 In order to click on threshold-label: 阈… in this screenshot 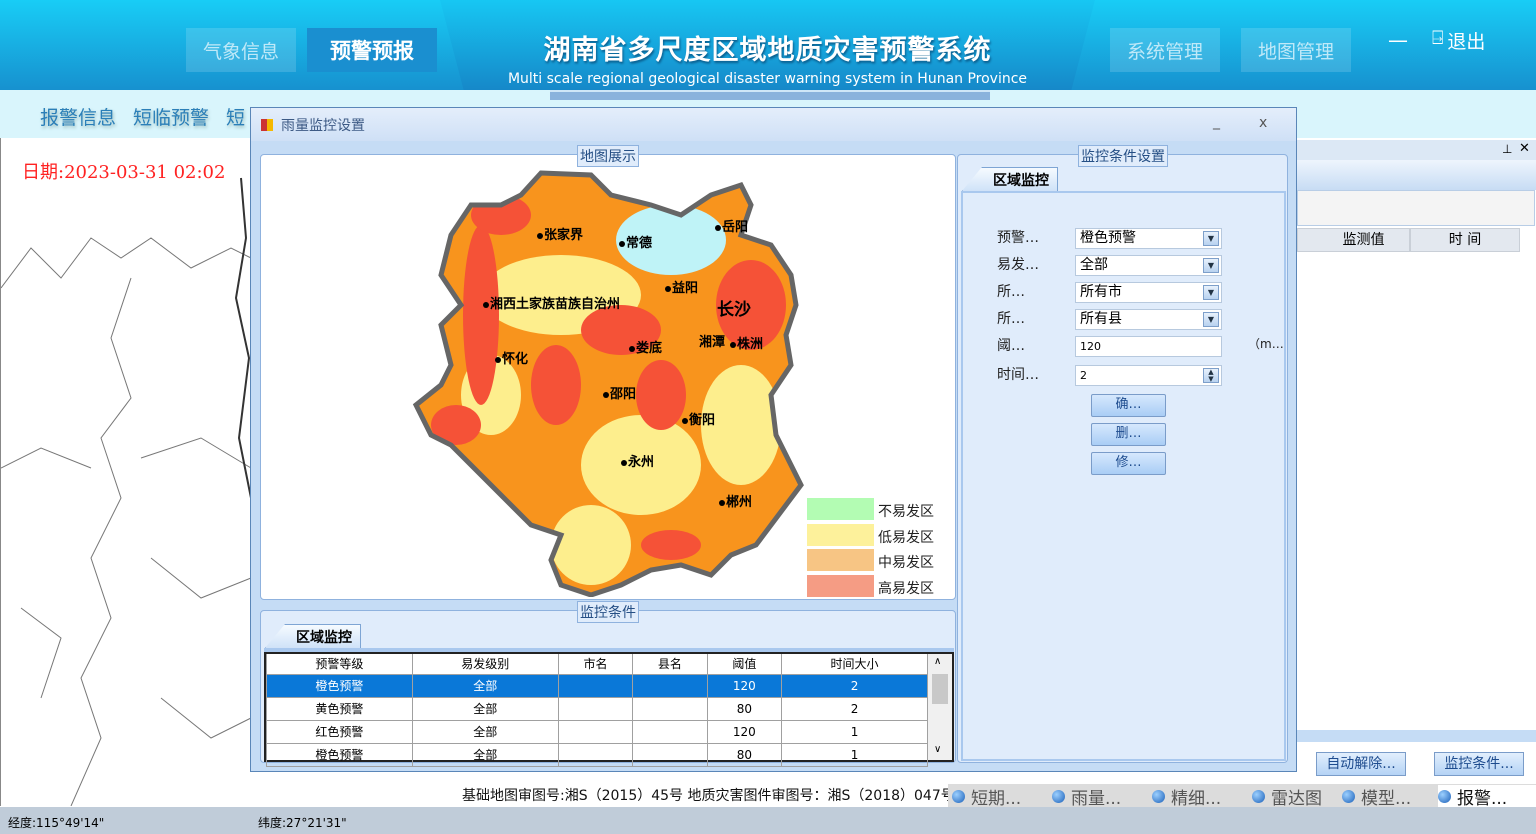, I will do `click(1011, 346)`.